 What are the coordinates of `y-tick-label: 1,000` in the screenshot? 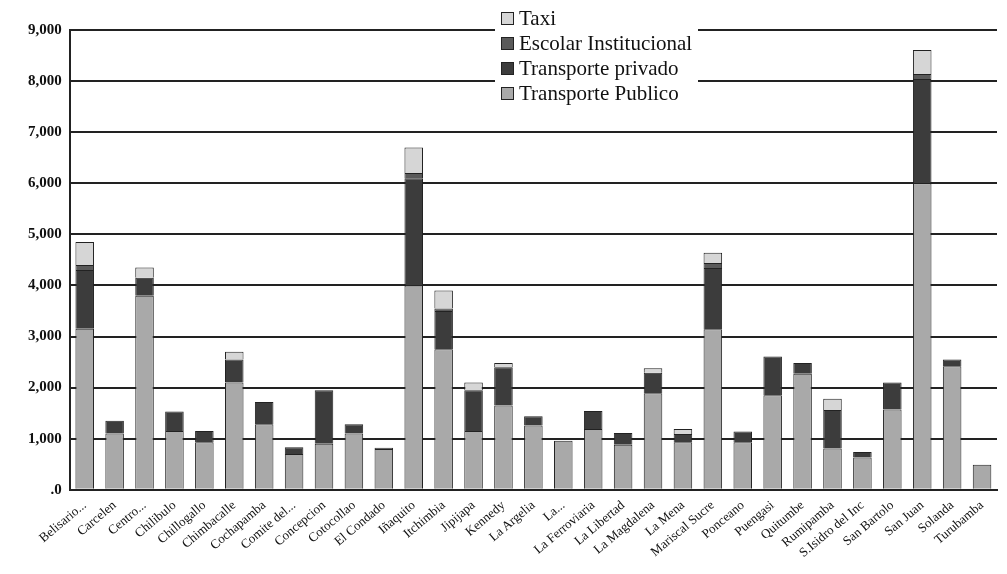 It's located at (45, 437).